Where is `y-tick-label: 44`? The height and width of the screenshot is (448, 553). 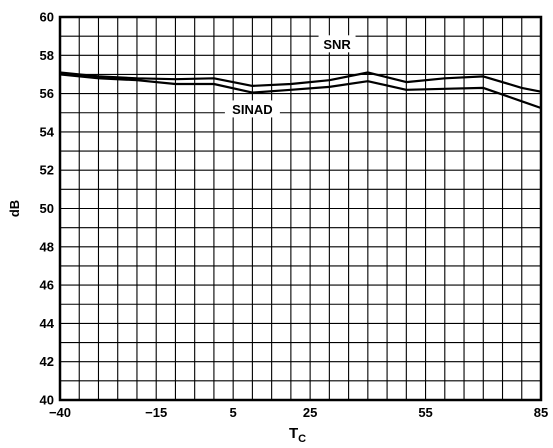
y-tick-label: 44 is located at coordinates (47, 323).